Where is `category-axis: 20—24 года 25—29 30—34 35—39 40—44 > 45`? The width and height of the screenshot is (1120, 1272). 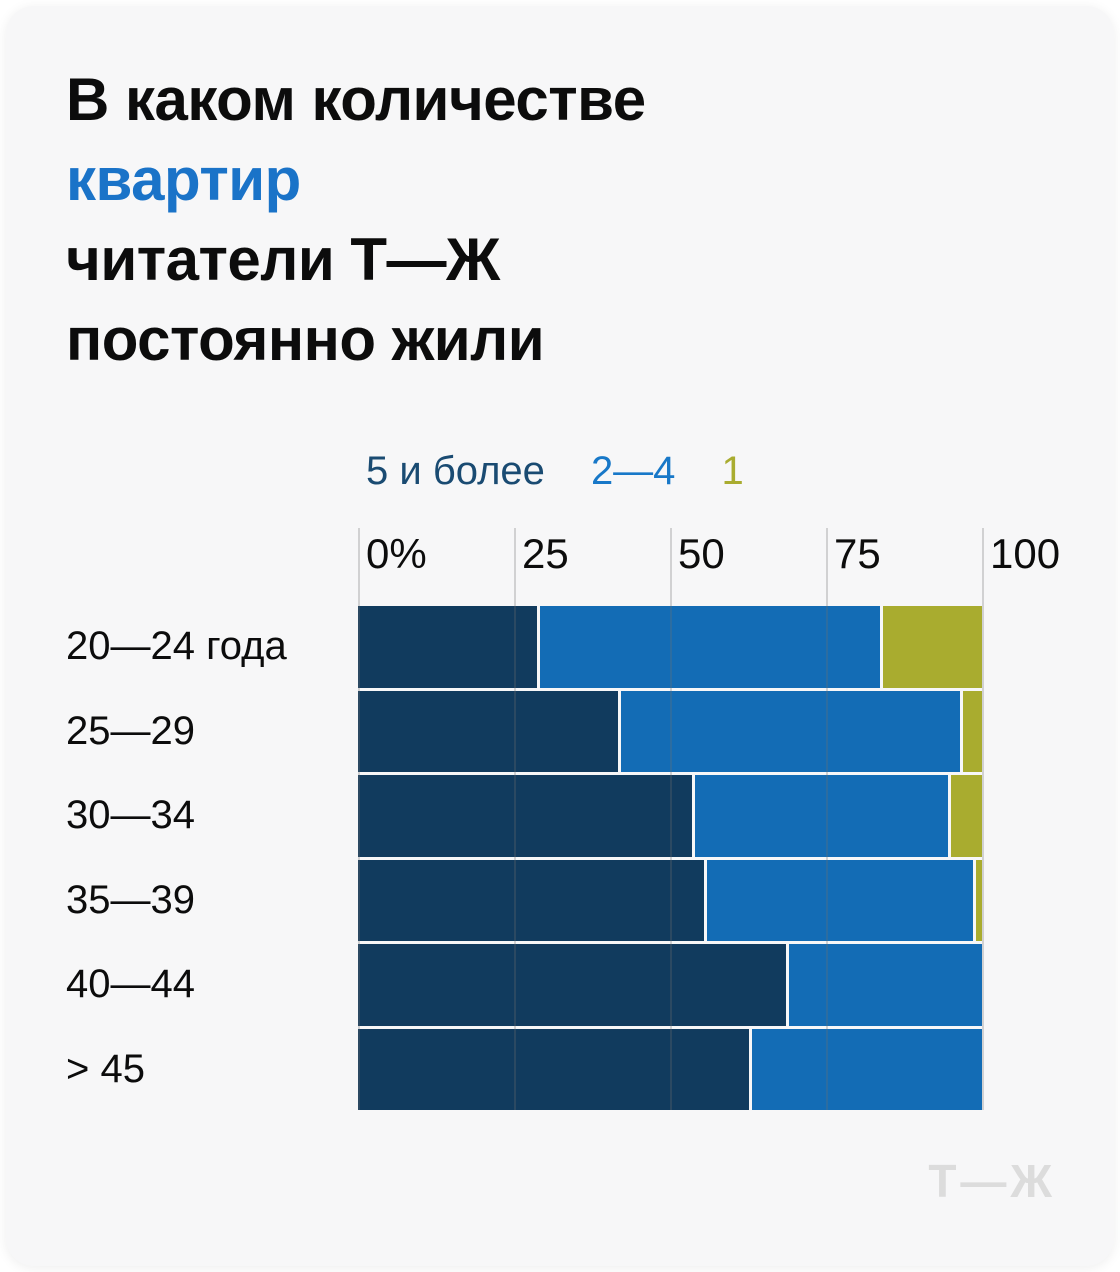
category-axis: 20—24 года 25—29 30—34 35—39 40—44 > 45 is located at coordinates (206, 858).